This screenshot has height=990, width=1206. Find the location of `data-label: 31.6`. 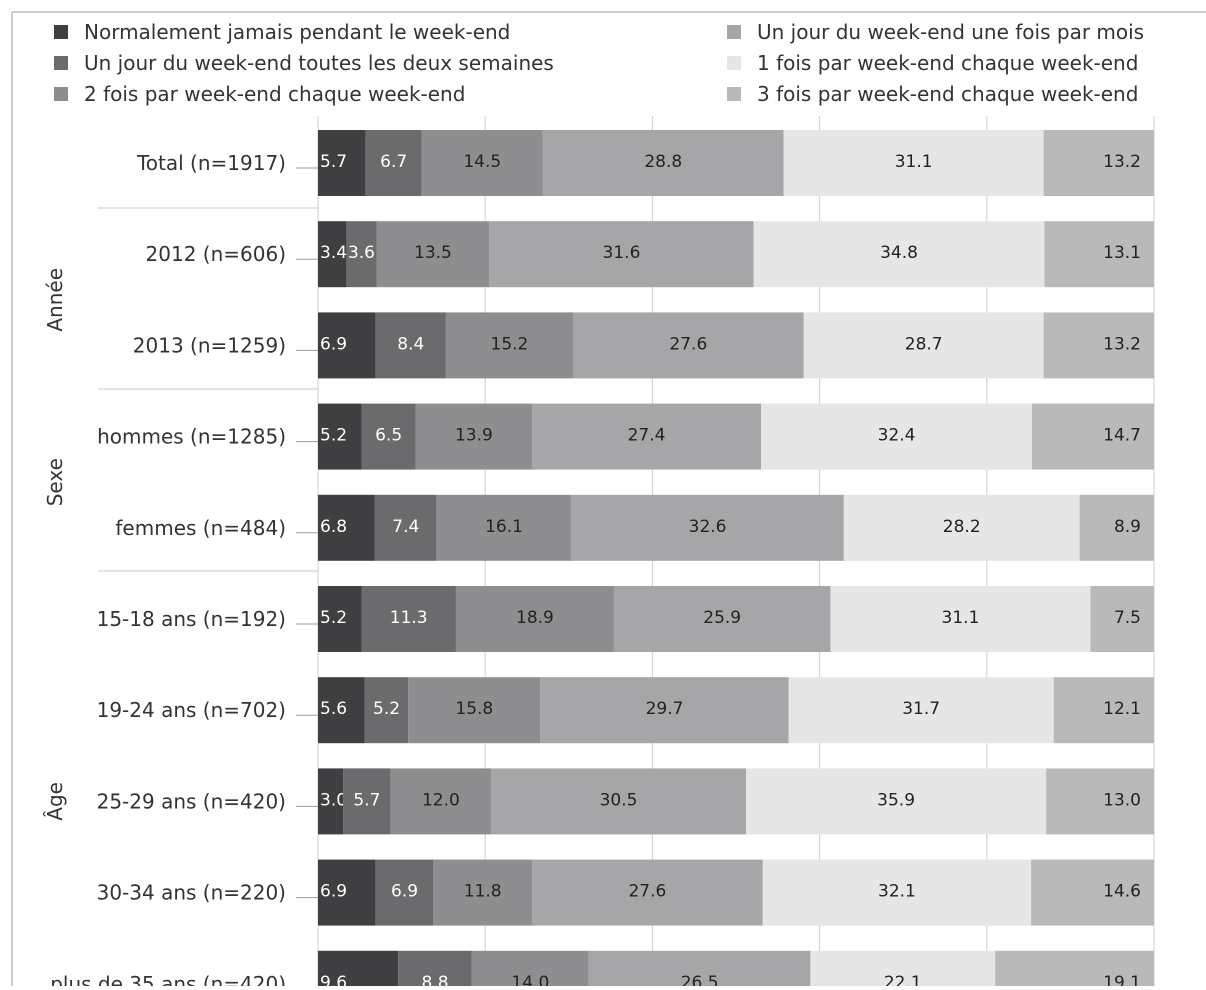

data-label: 31.6 is located at coordinates (622, 253).